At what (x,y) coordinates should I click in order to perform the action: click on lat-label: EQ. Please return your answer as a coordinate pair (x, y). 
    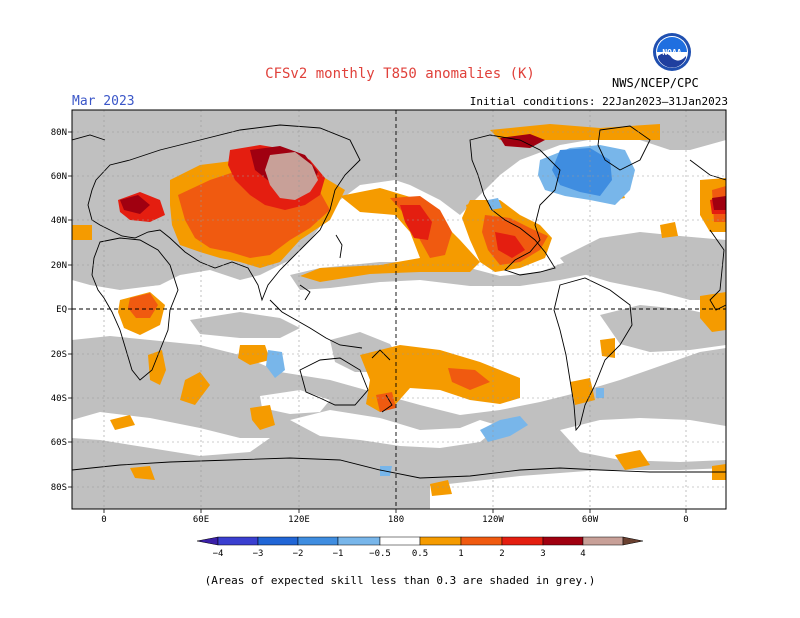
    Looking at the image, I should click on (61, 310).